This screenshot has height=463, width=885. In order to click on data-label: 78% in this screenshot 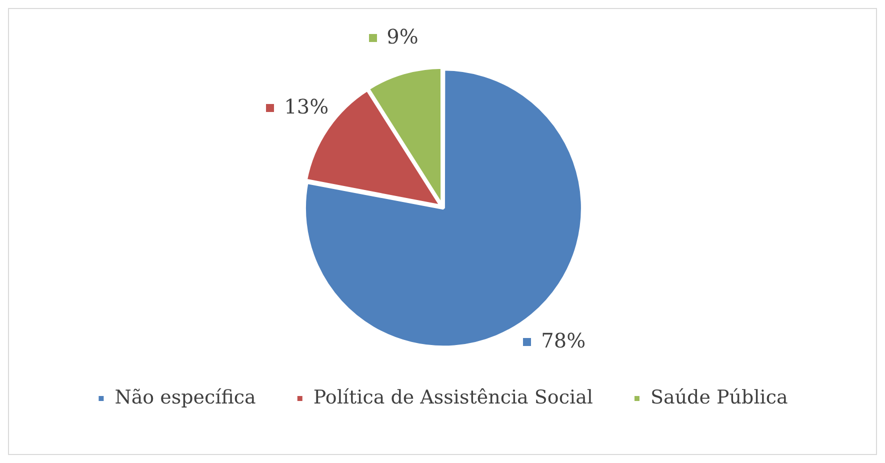, I will do `click(563, 340)`.